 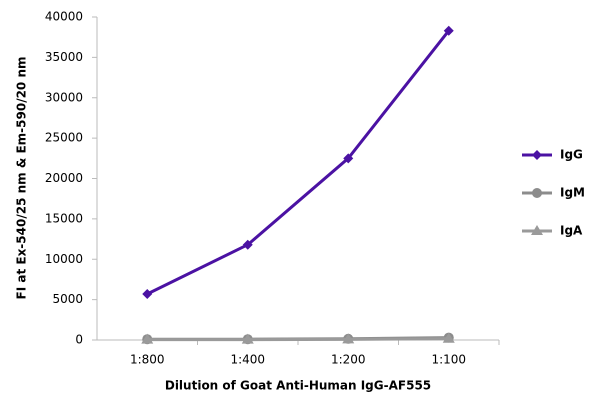 I want to click on x-tick-label: 1:200, so click(x=348, y=360).